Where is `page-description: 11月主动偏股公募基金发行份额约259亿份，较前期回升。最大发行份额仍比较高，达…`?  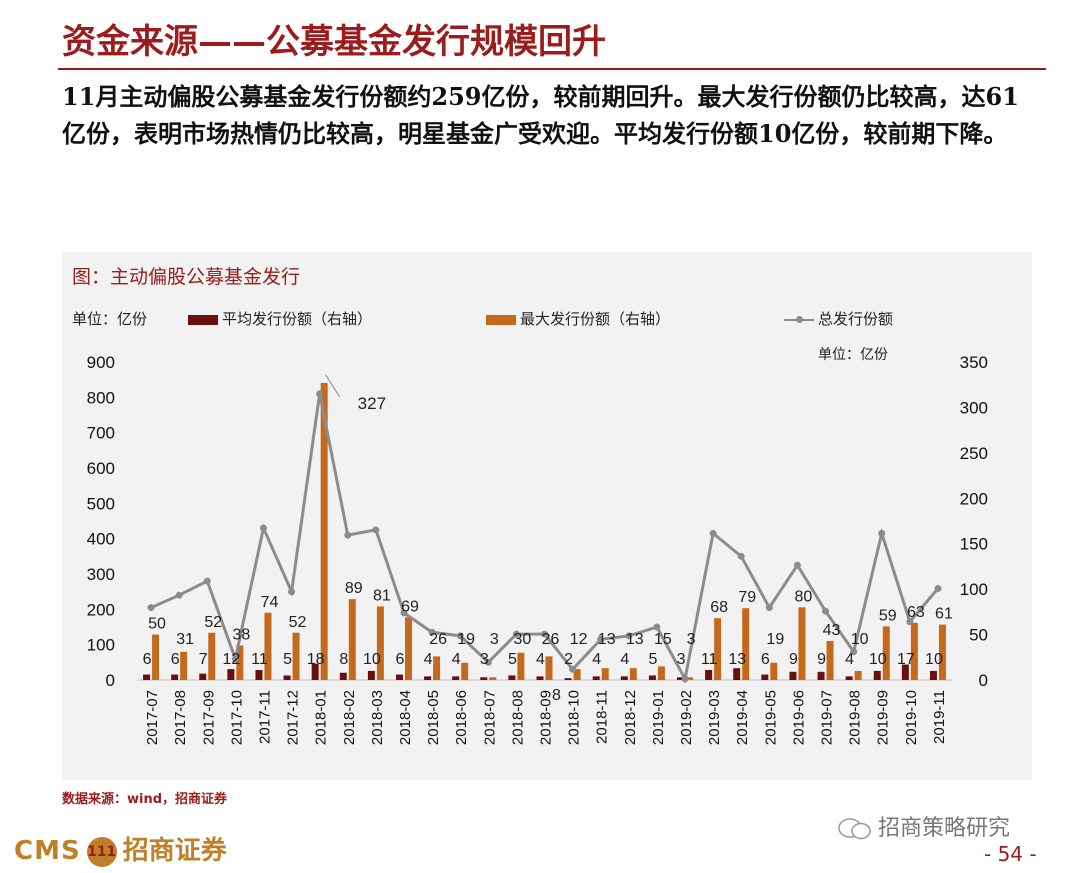 page-description: 11月主动偏股公募基金发行份额约259亿份，较前期回升。最大发行份额仍比较高，达… is located at coordinates (540, 115).